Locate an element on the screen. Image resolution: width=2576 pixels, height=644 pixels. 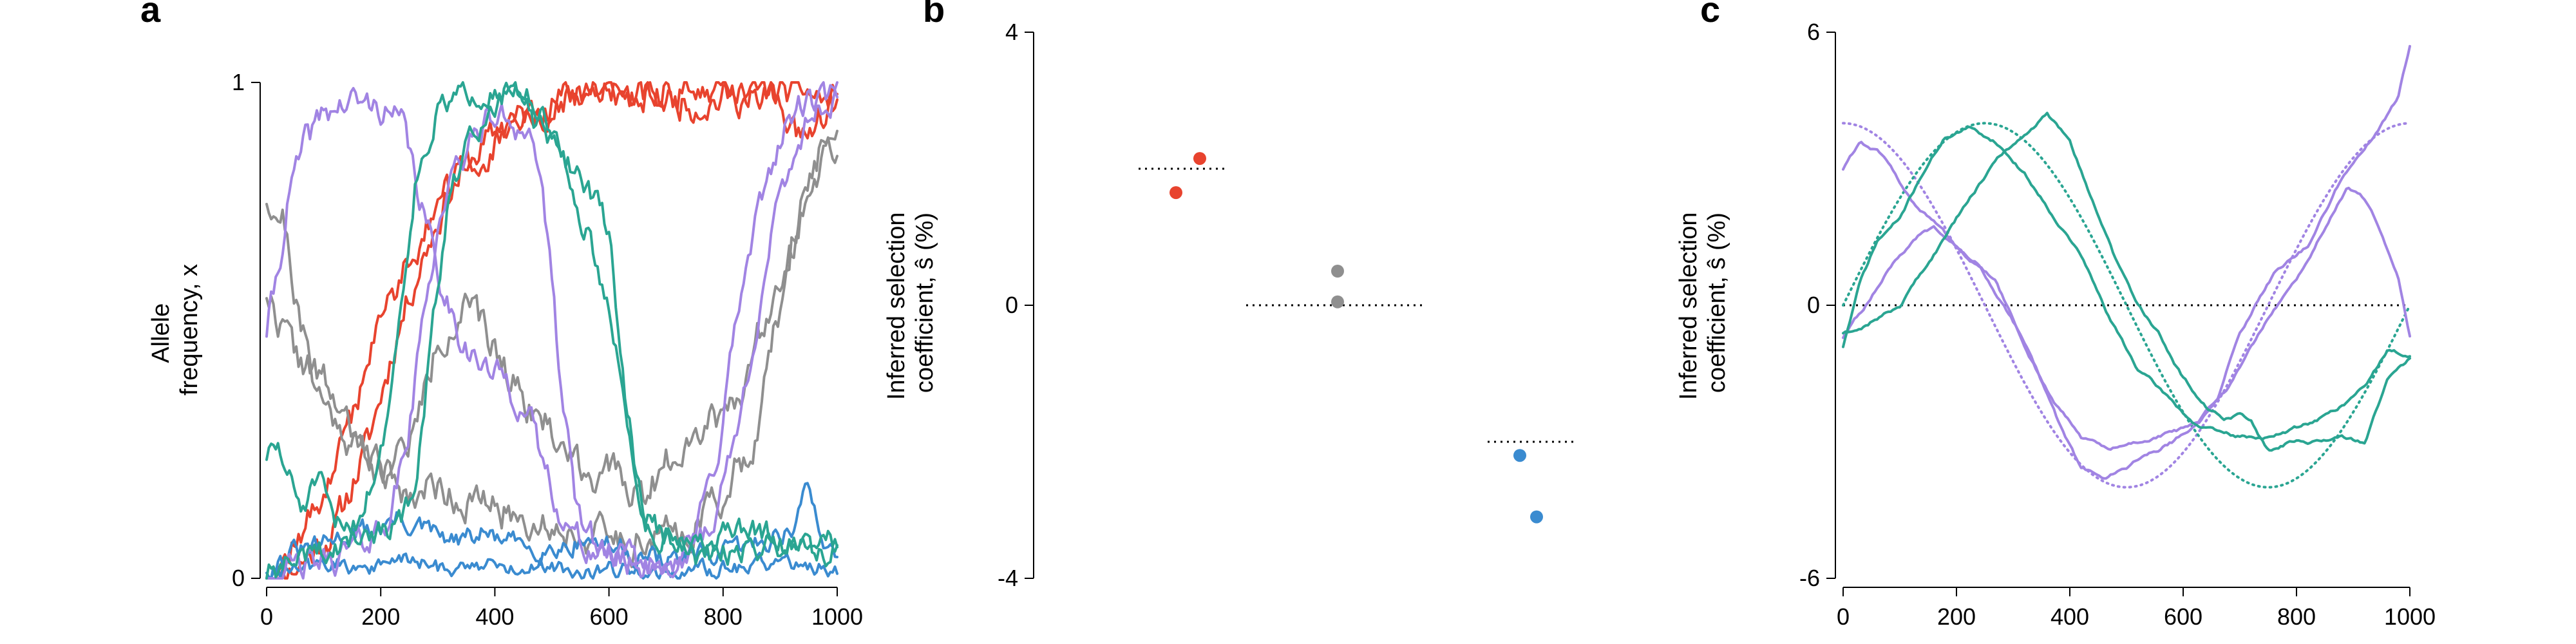
panel-c-letter: c is located at coordinates (1710, 15).